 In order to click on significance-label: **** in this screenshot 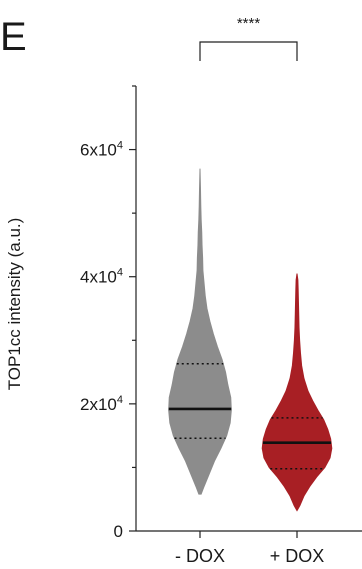, I will do `click(249, 23)`.